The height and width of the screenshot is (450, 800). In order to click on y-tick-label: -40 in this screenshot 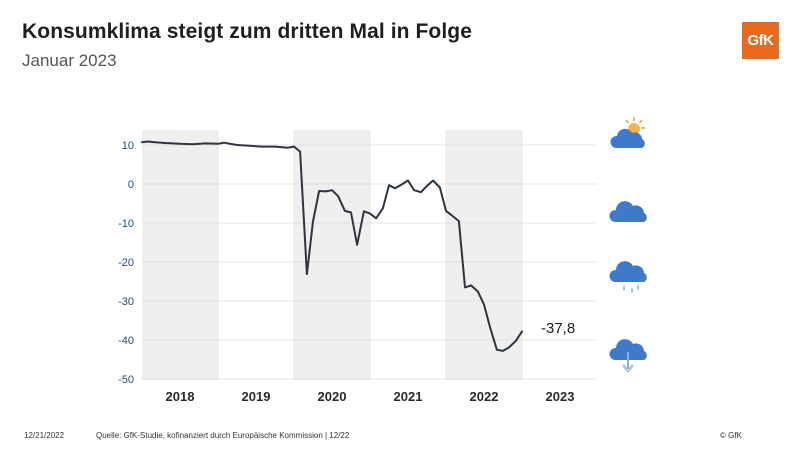, I will do `click(126, 341)`.